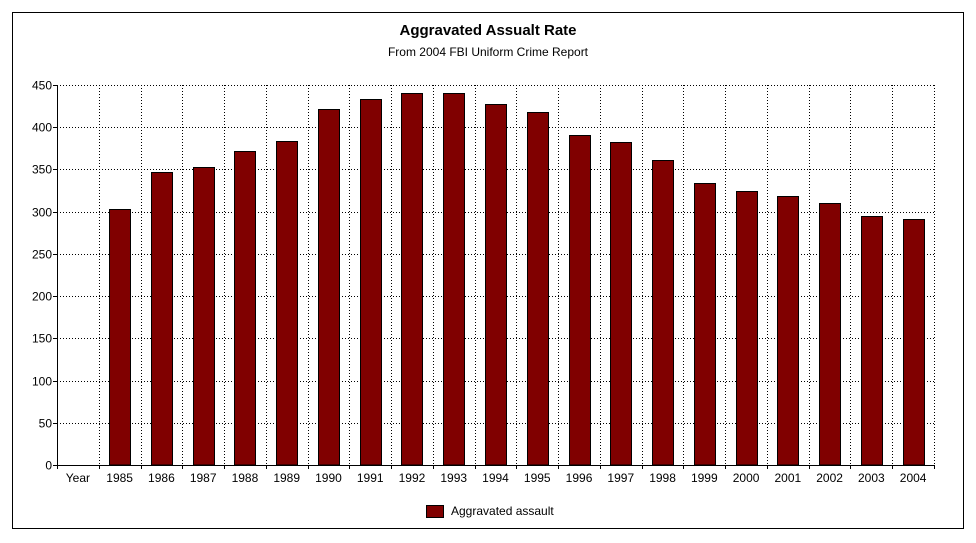 This screenshot has height=543, width=976. What do you see at coordinates (245, 308) in the screenshot?
I see `bar-1988` at bounding box center [245, 308].